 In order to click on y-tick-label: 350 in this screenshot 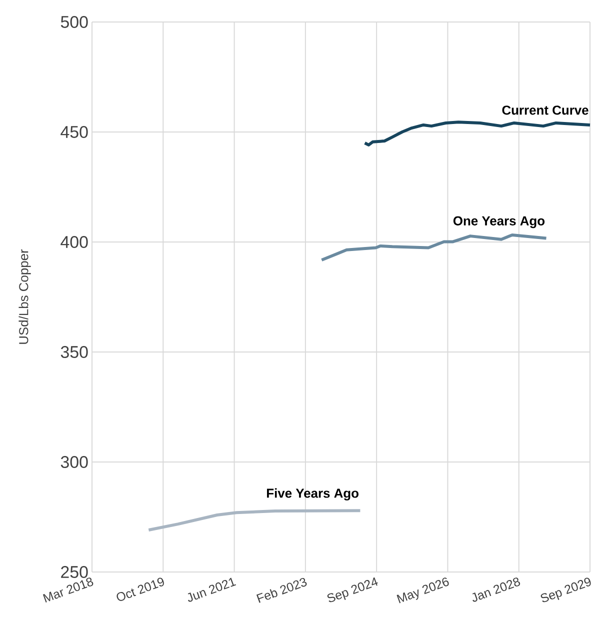, I will do `click(74, 352)`.